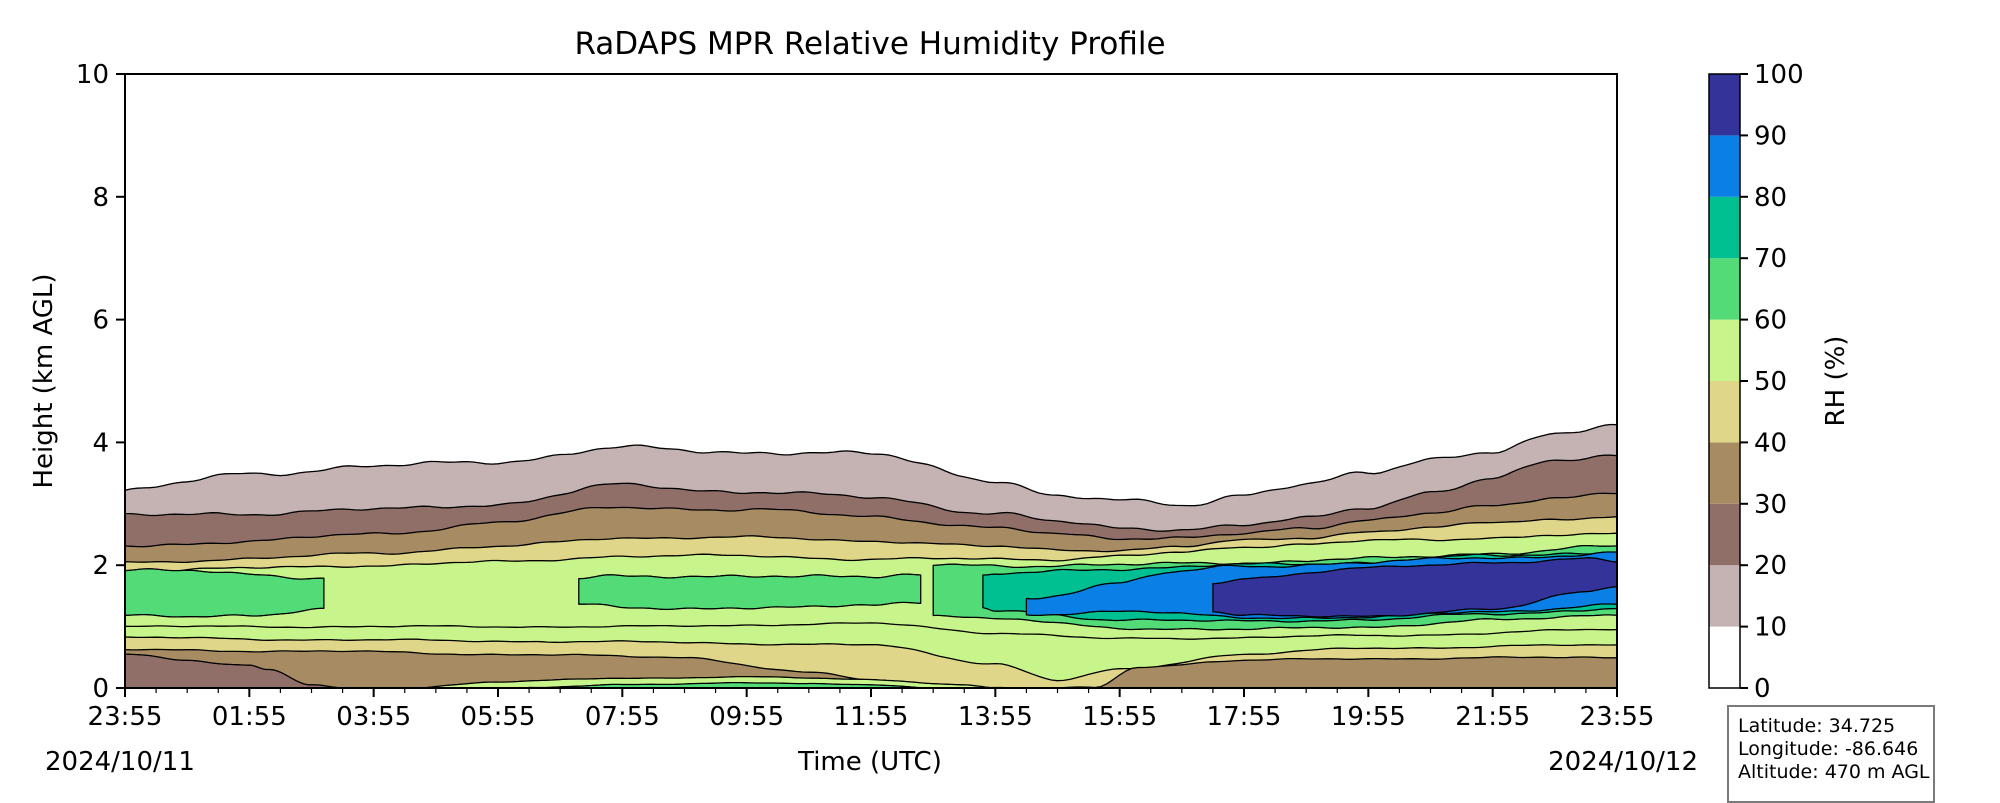 The image size is (2000, 803). What do you see at coordinates (869, 762) in the screenshot?
I see `x-axis-label: Time (UTC)` at bounding box center [869, 762].